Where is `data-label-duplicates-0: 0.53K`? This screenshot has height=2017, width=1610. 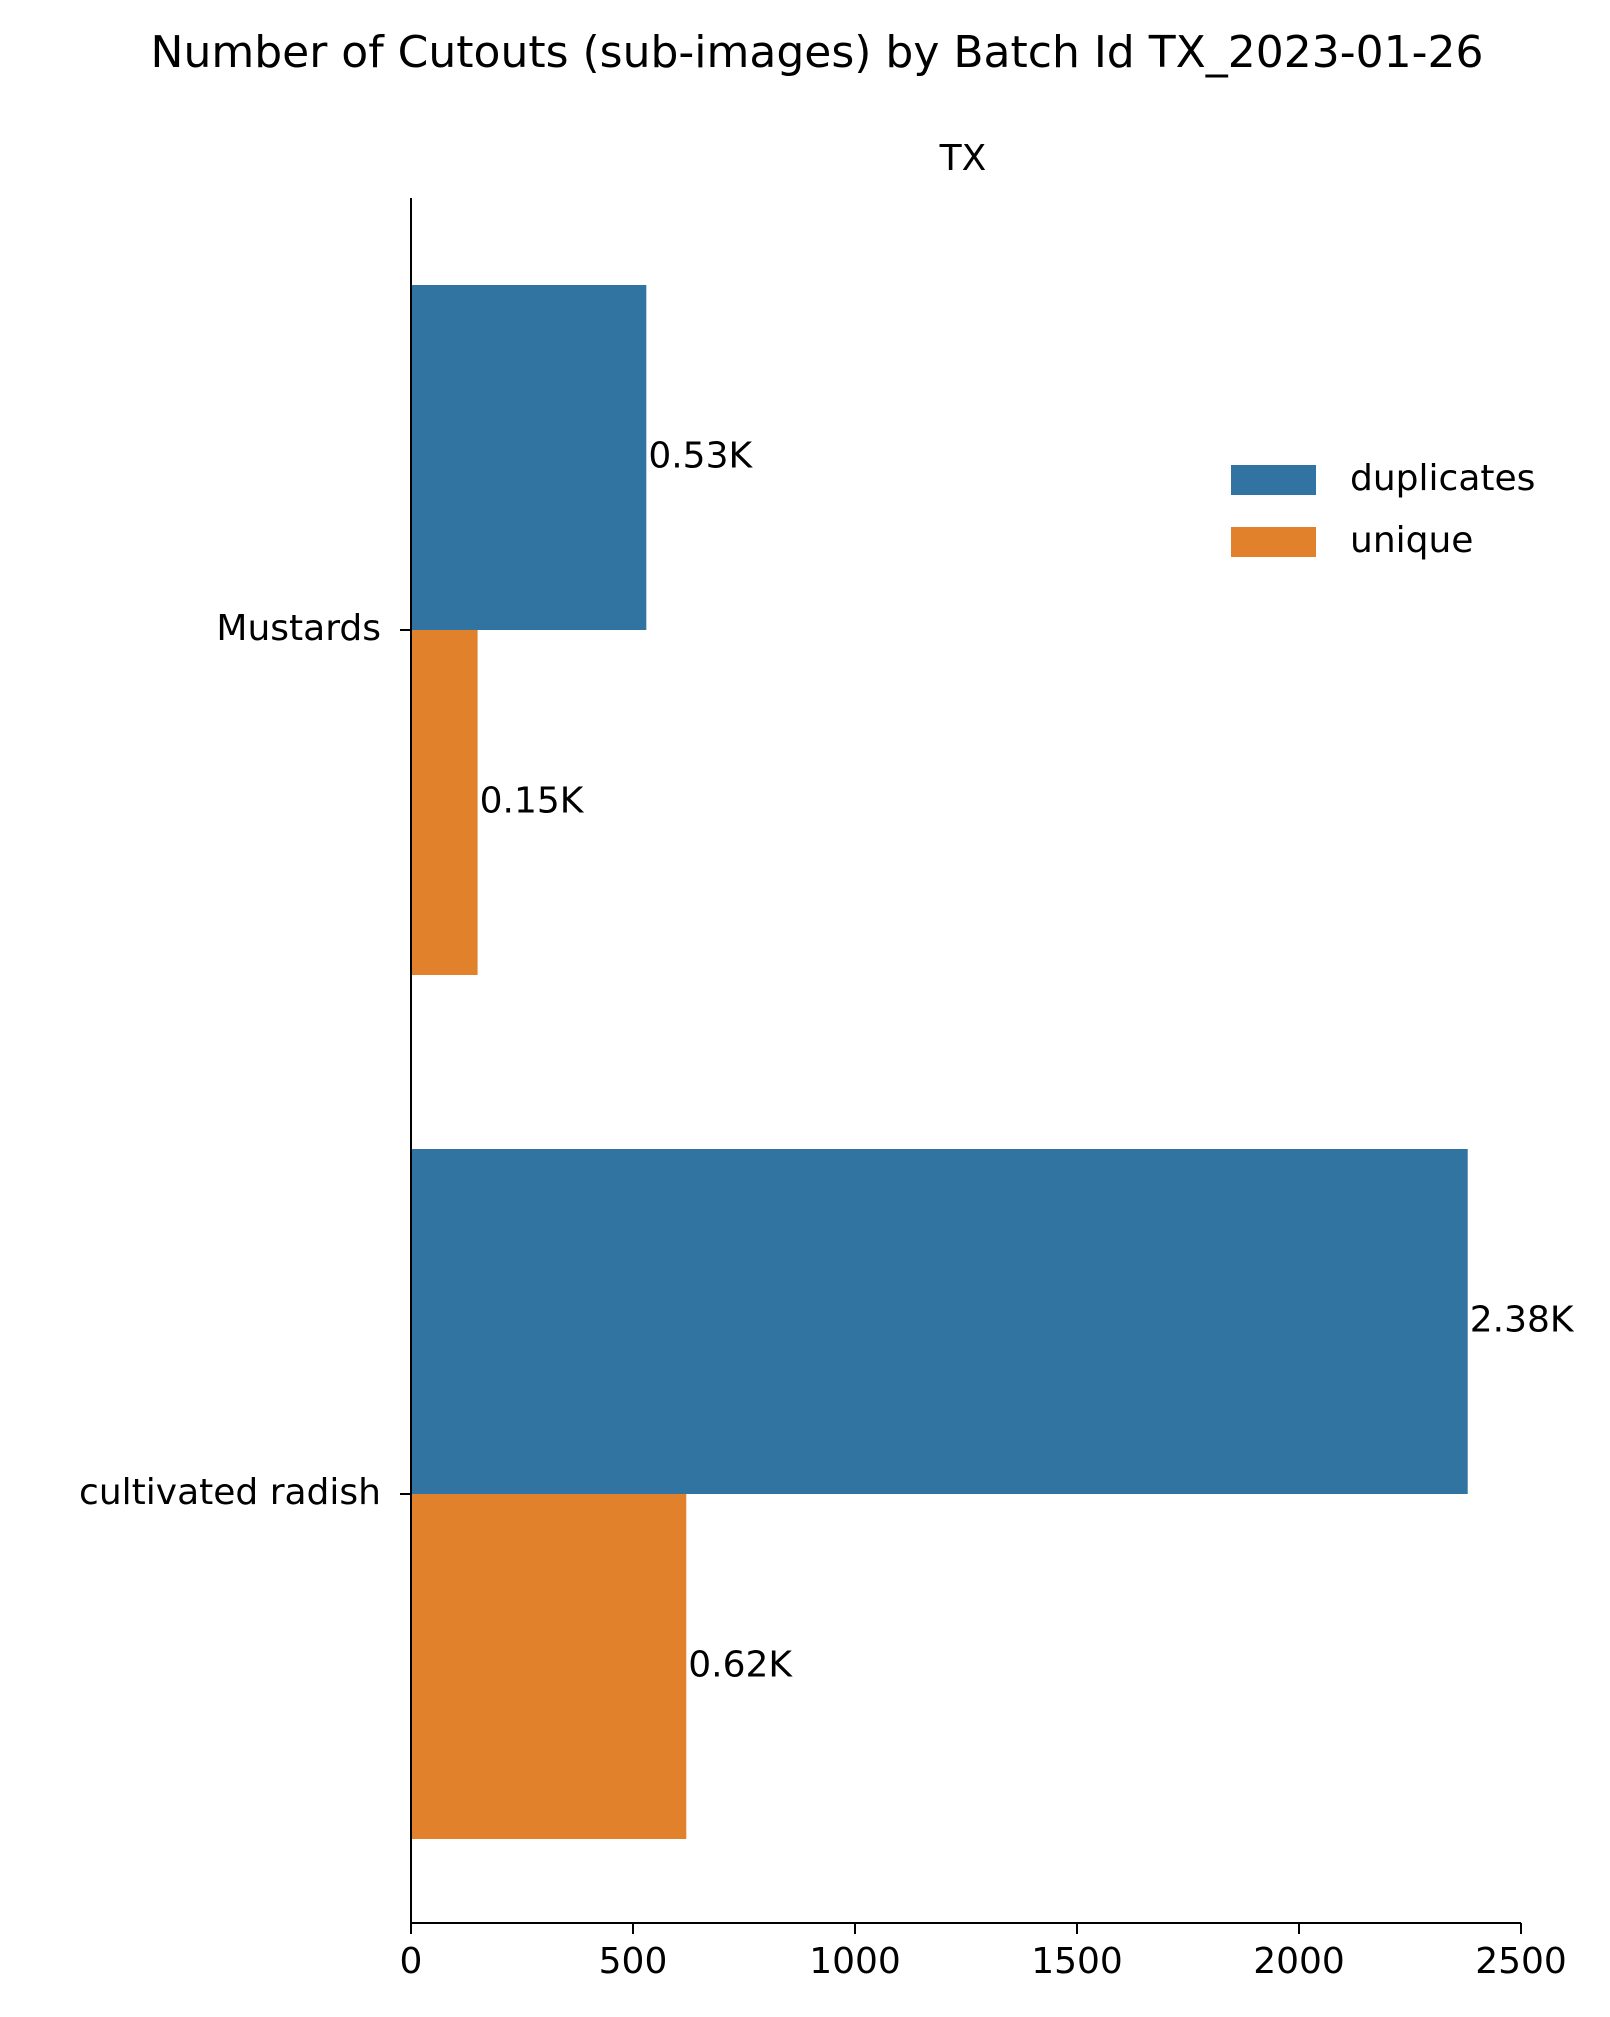 data-label-duplicates-0: 0.53K is located at coordinates (700, 456).